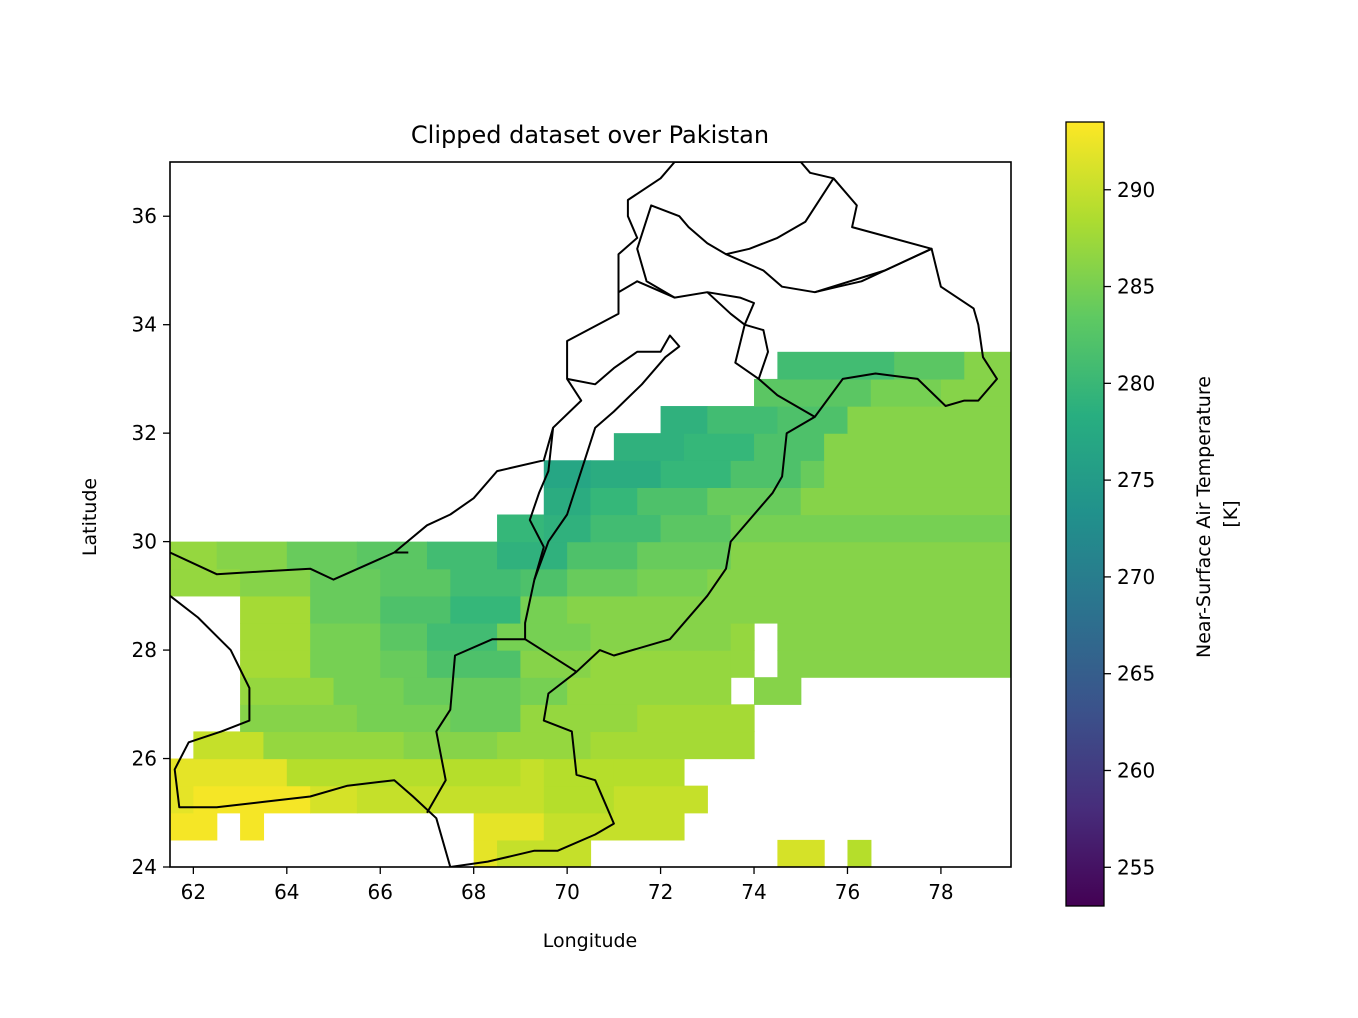  I want to click on x-tick-label: 70, so click(566, 892).